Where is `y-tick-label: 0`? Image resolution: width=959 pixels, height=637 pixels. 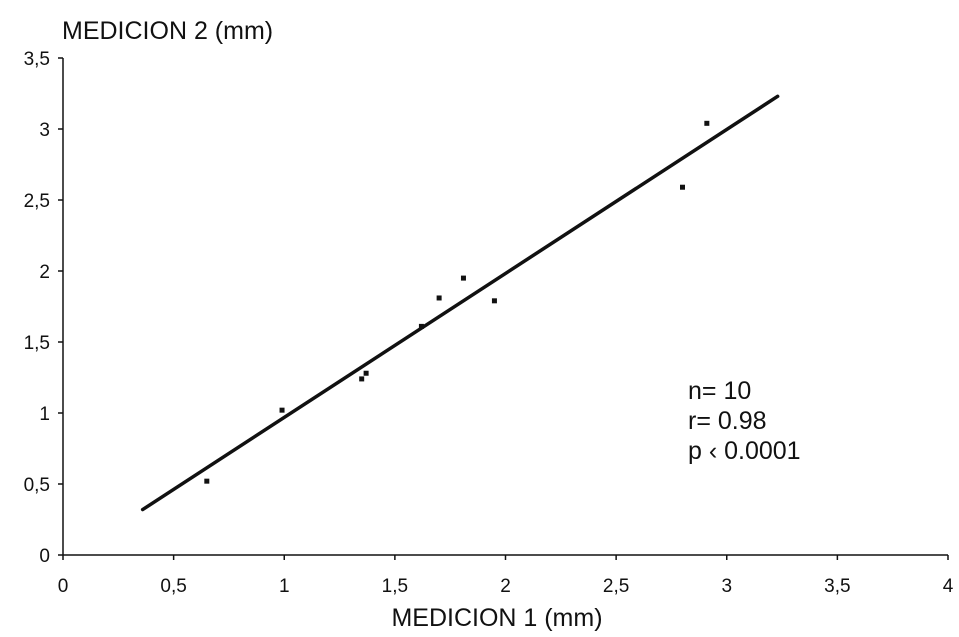 y-tick-label: 0 is located at coordinates (44, 556).